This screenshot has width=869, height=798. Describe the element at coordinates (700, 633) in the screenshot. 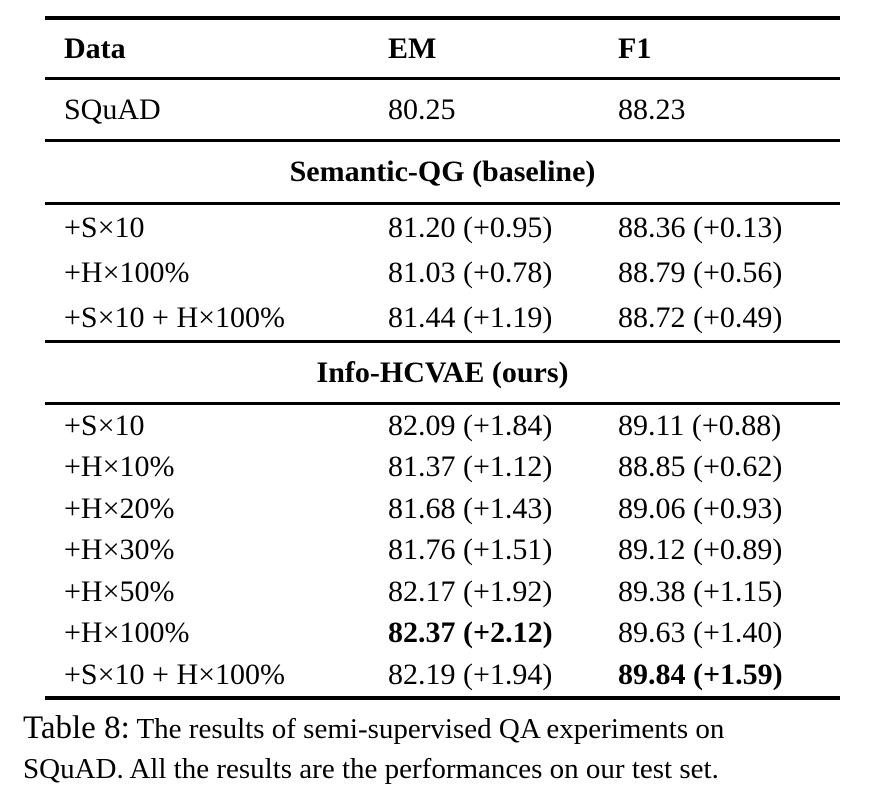

I see `cell-f1: 89.63 (+1.40)` at that location.